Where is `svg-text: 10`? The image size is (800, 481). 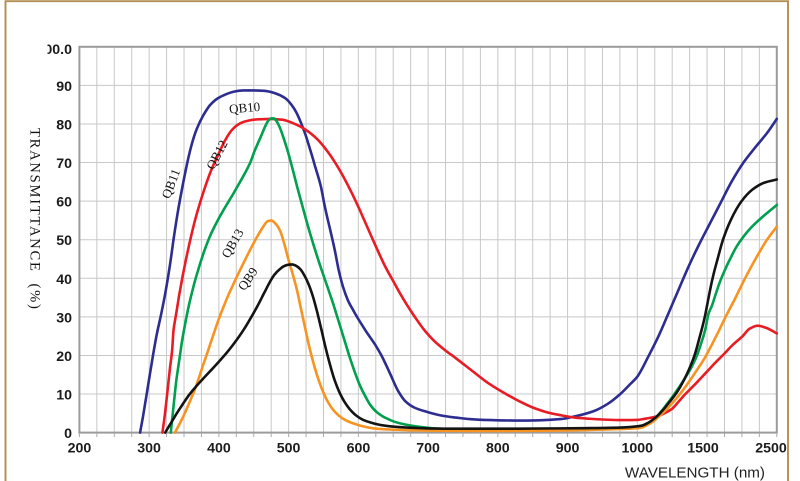 svg-text: 10 is located at coordinates (64, 396).